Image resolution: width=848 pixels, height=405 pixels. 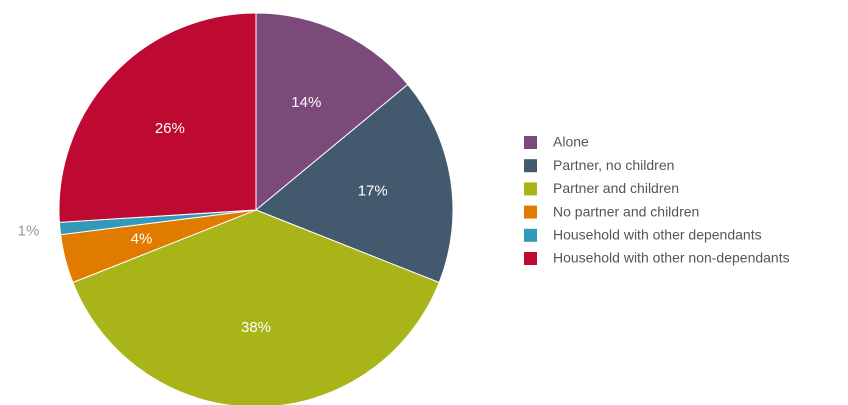 I want to click on slice-label: 4%, so click(x=142, y=238).